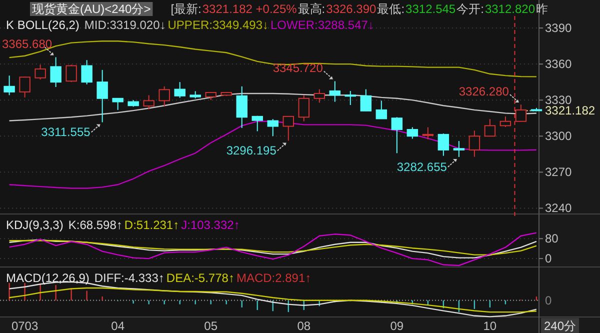 The image size is (600, 333). What do you see at coordinates (558, 28) in the screenshot?
I see `y-tick-label: 3390` at bounding box center [558, 28].